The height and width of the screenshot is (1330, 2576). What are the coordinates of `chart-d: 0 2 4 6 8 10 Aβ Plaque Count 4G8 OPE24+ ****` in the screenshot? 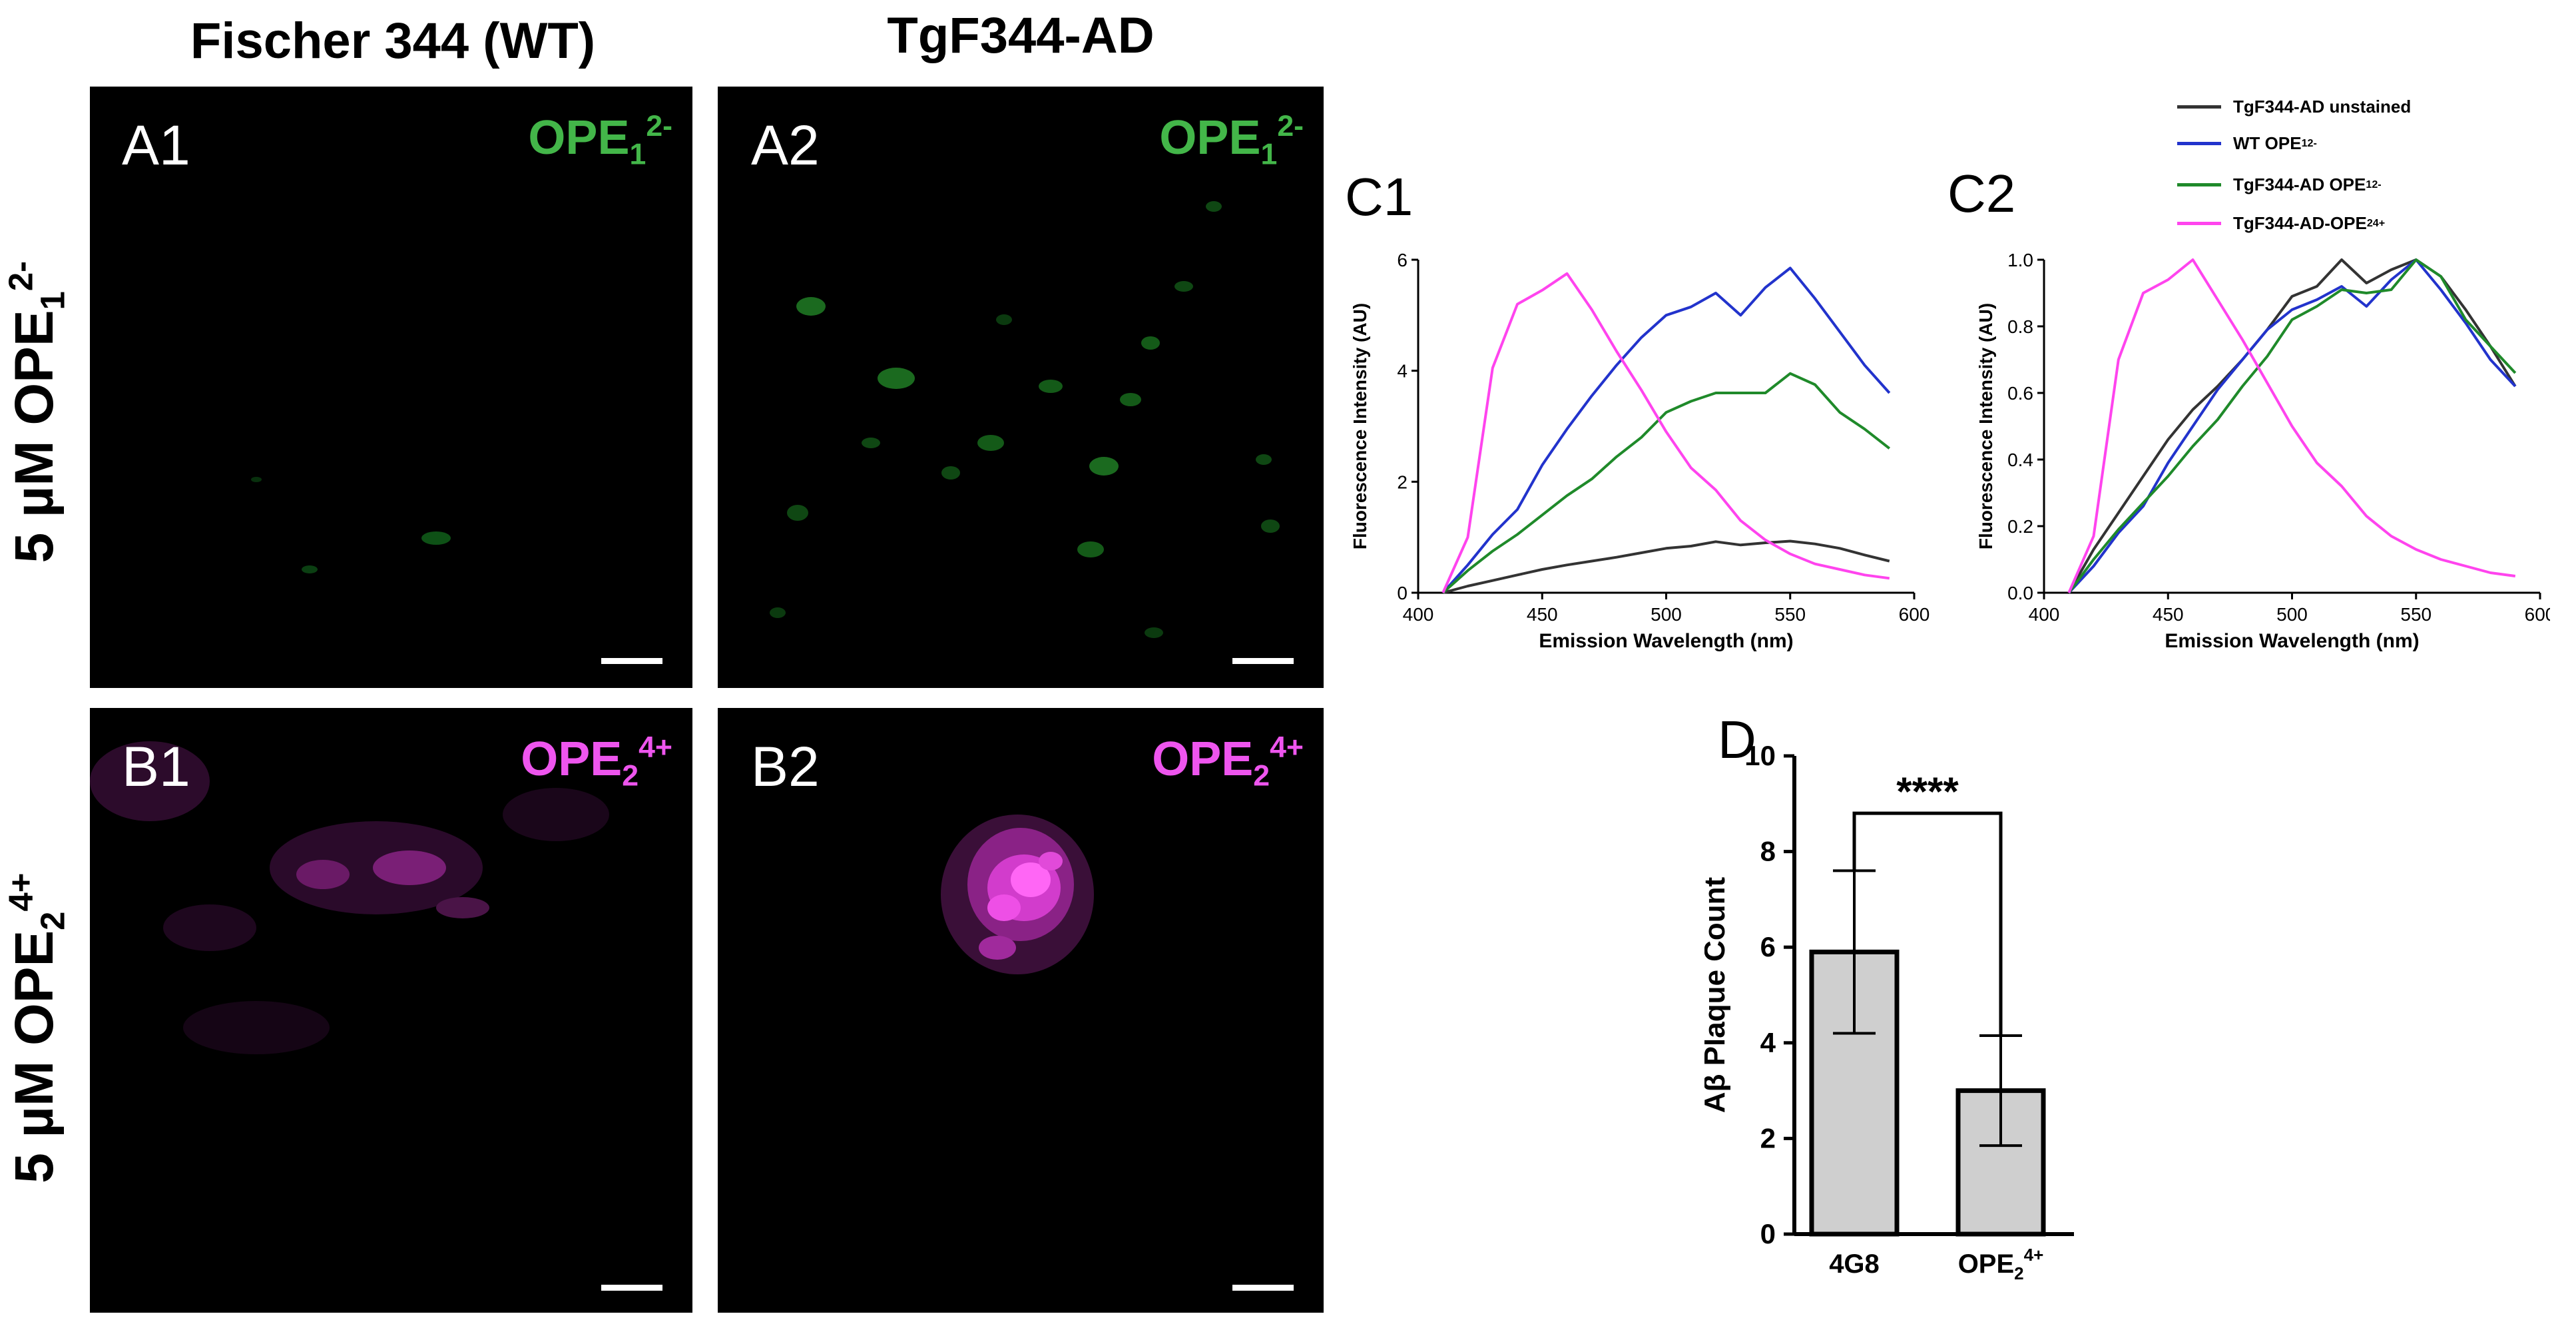 It's located at (1889, 1011).